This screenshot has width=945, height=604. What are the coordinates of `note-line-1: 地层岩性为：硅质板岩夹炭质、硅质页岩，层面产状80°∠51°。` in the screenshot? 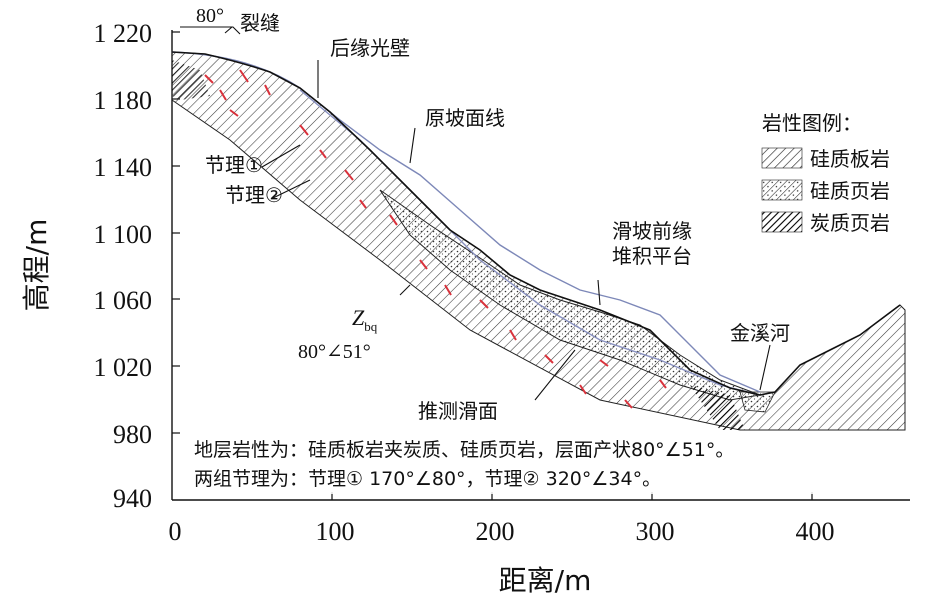 It's located at (464, 450).